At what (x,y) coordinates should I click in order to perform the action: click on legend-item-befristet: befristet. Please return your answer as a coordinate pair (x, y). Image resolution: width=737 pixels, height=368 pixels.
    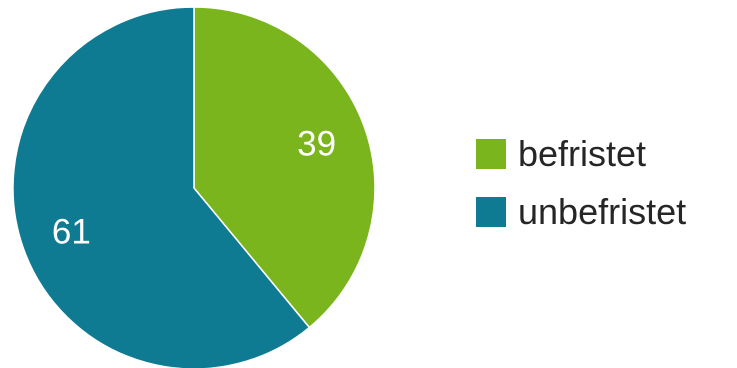
    Looking at the image, I should click on (581, 154).